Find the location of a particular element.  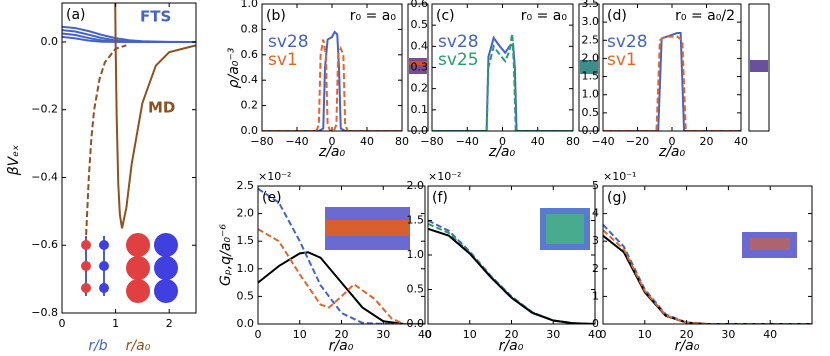

y-tick-label: 0.3 is located at coordinates (420, 67).